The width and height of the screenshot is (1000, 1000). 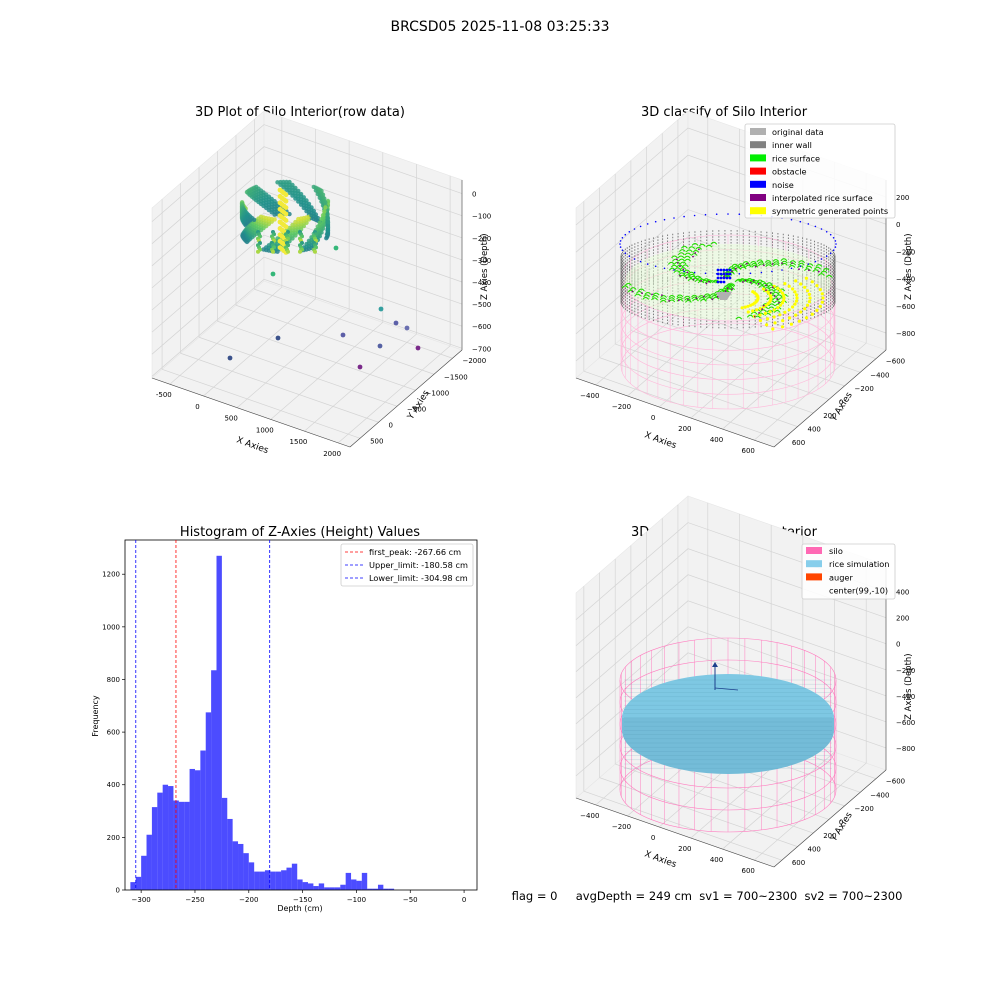 What do you see at coordinates (589, 816) in the screenshot?
I see `x-tick-label: −400` at bounding box center [589, 816].